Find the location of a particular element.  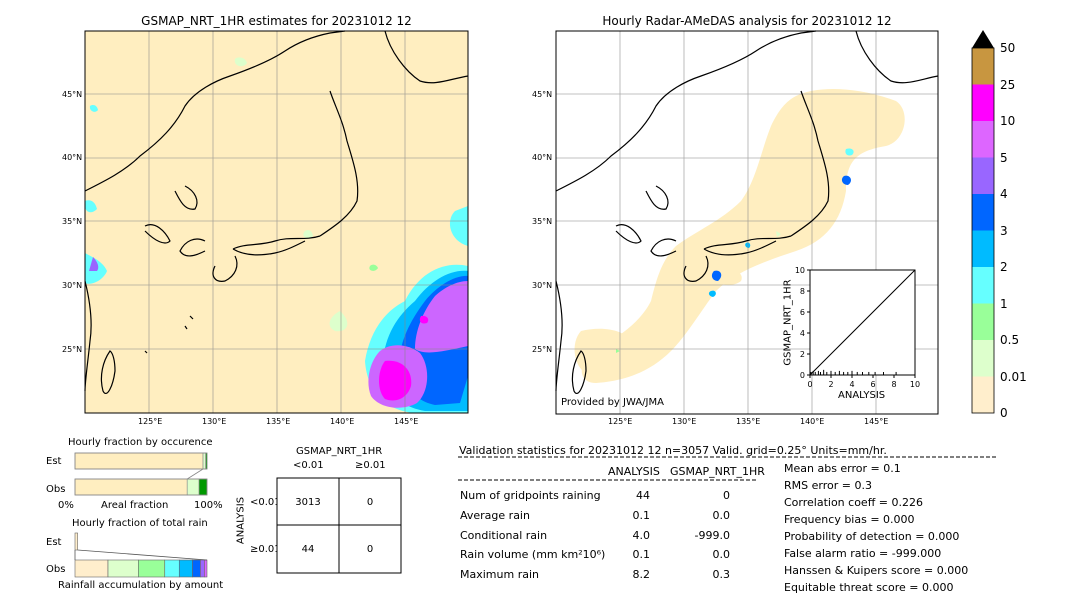

colorbar-label: 2 is located at coordinates (1004, 267).